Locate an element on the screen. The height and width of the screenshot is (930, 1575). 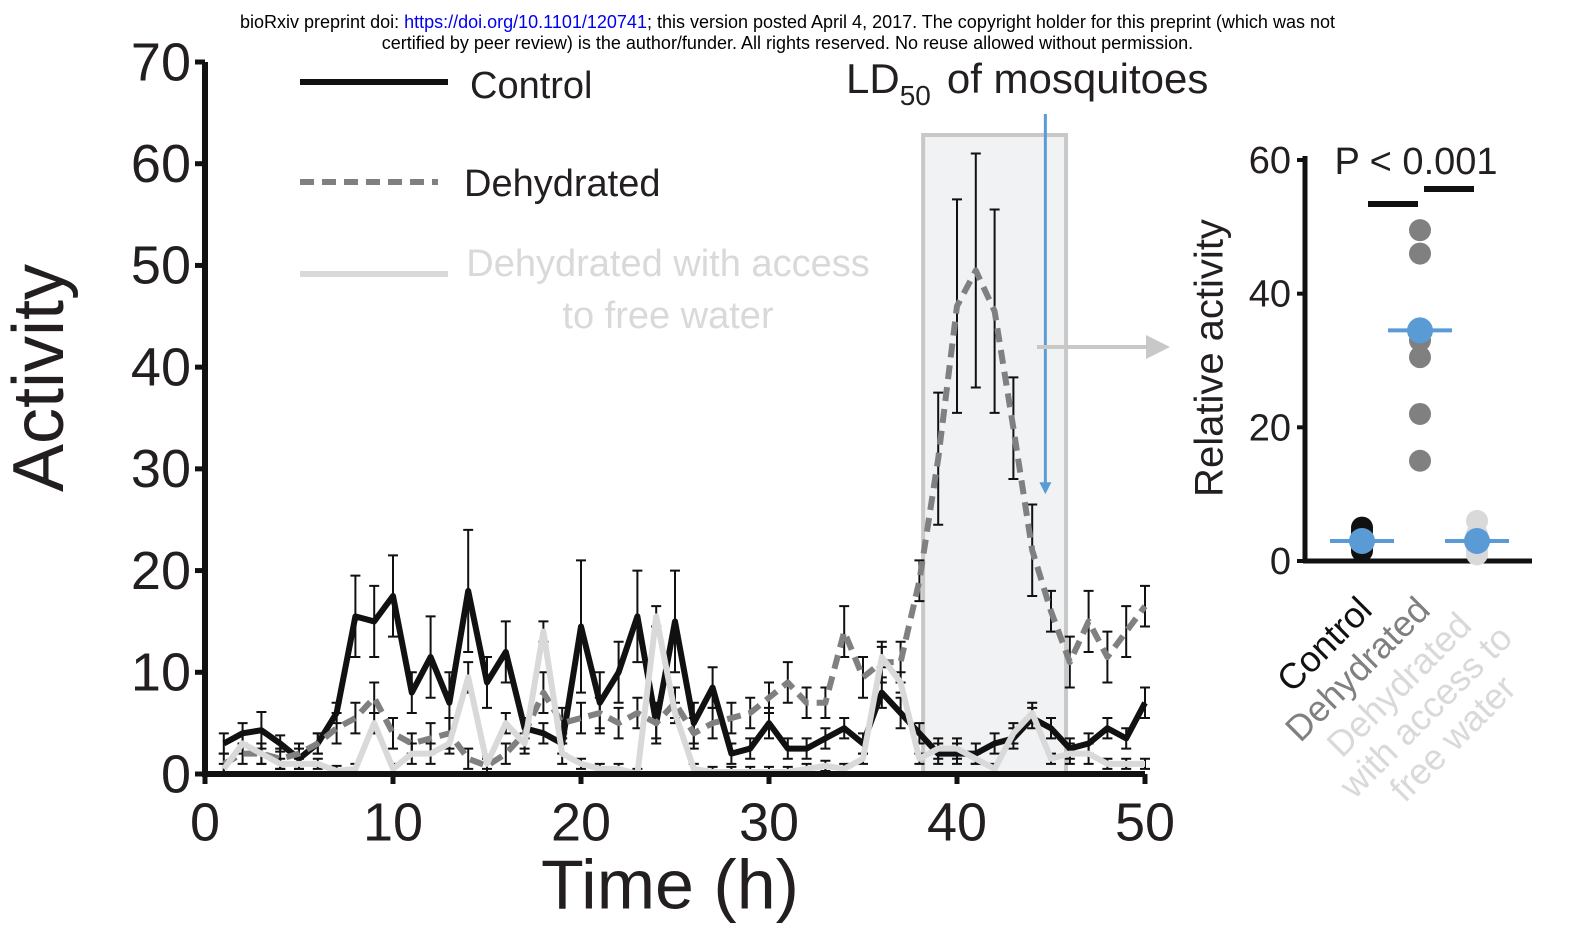
x-tick-label: 20 is located at coordinates (581, 822).